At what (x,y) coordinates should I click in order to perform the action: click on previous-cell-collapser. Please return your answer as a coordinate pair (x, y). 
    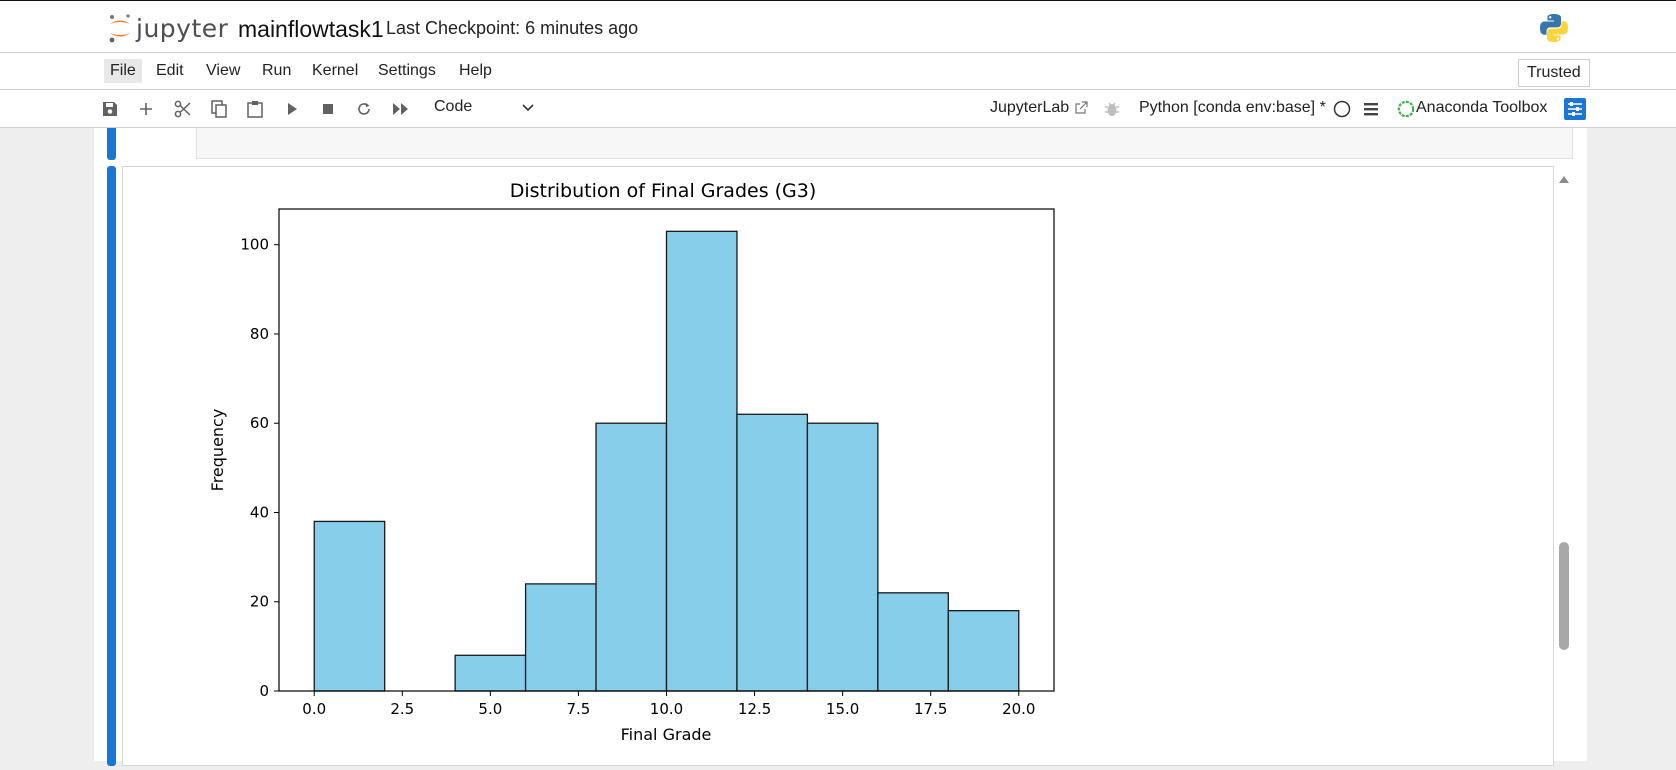
    Looking at the image, I should click on (111, 144).